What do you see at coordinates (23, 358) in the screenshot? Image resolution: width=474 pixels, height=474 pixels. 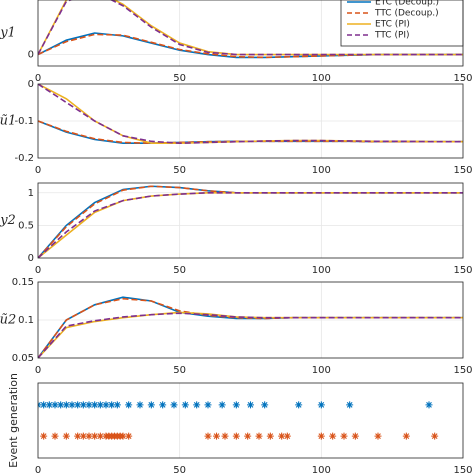 I see `y-tick-label: 0.05` at bounding box center [23, 358].